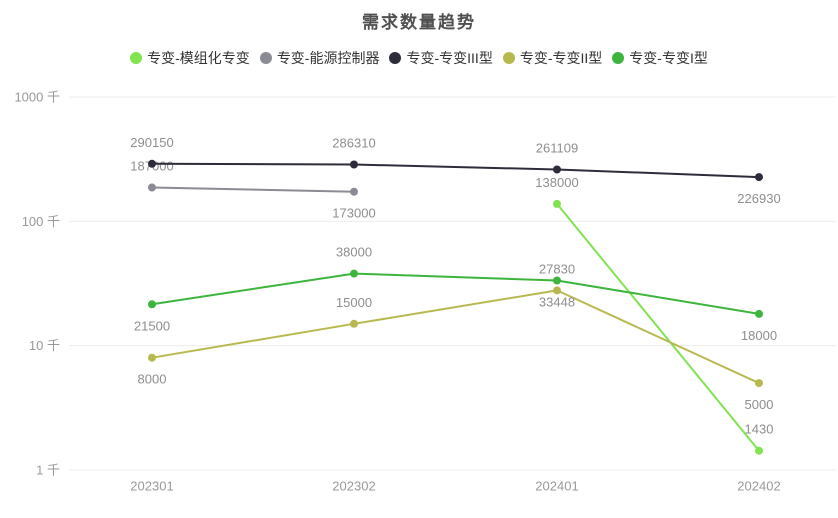 Image resolution: width=838 pixels, height=518 pixels. I want to click on chart-title: 需求数量趋势, so click(419, 22).